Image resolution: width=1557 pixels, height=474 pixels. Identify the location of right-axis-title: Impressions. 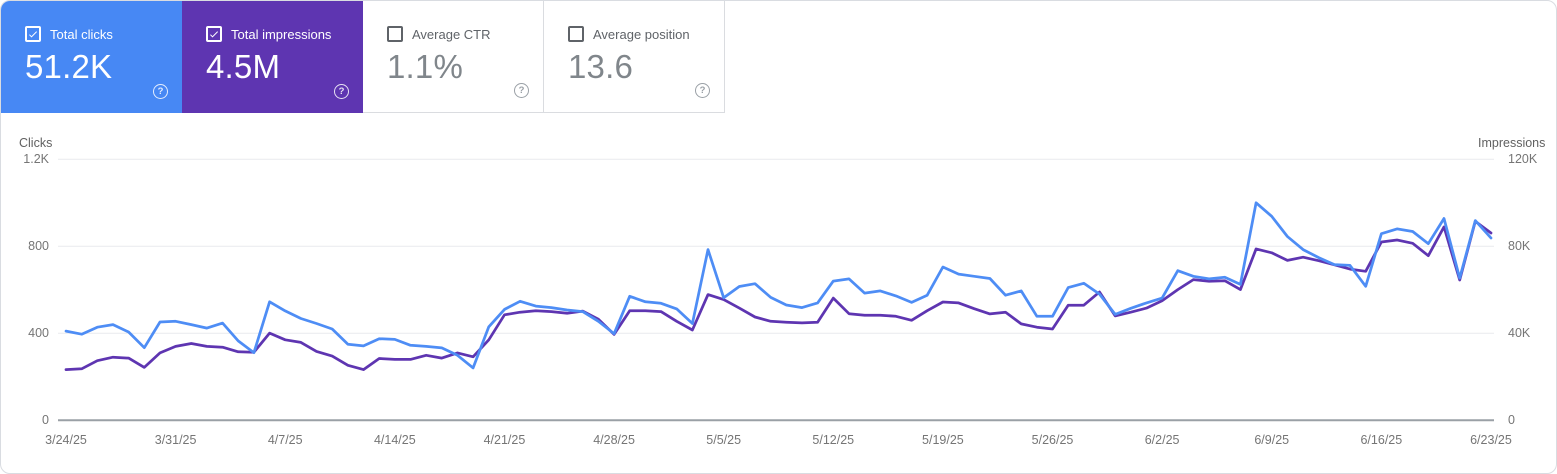
(1512, 143).